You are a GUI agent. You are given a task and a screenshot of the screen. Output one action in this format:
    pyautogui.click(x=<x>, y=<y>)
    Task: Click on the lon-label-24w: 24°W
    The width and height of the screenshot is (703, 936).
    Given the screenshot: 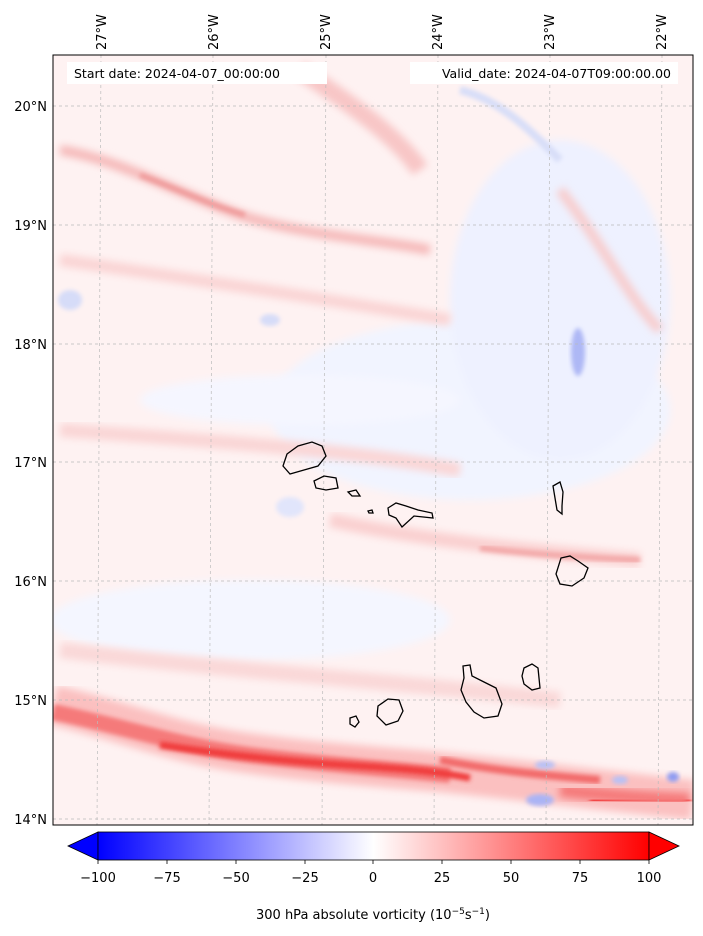 What is the action you would take?
    pyautogui.click(x=438, y=32)
    